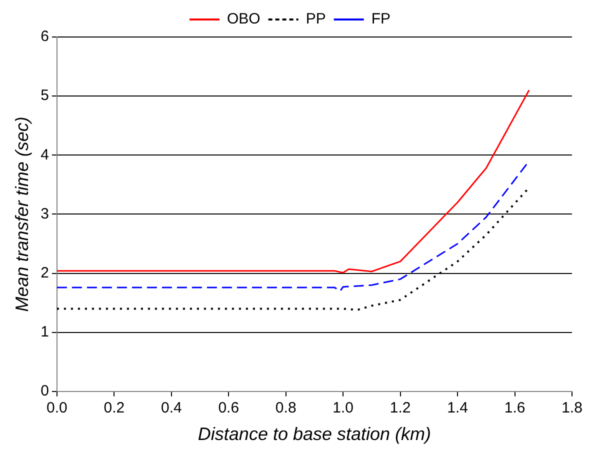 This screenshot has height=456, width=594. I want to click on x-tick-label: 1.8, so click(572, 408).